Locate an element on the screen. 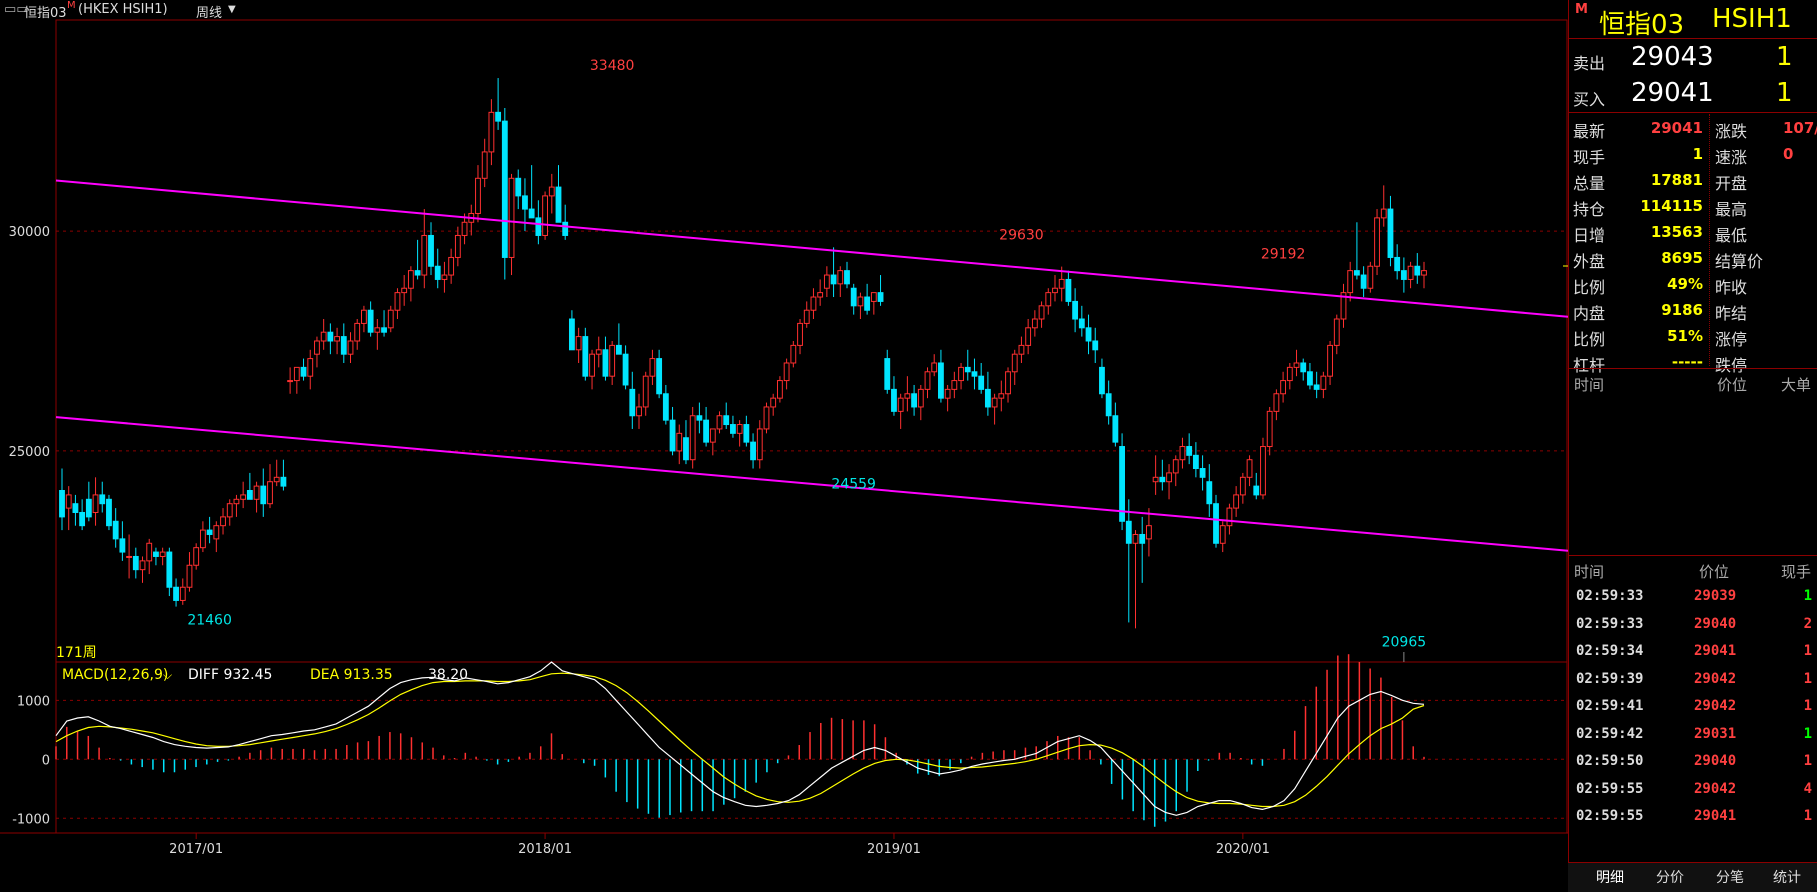  layout-icon: ▭▭ is located at coordinates (16, 9).